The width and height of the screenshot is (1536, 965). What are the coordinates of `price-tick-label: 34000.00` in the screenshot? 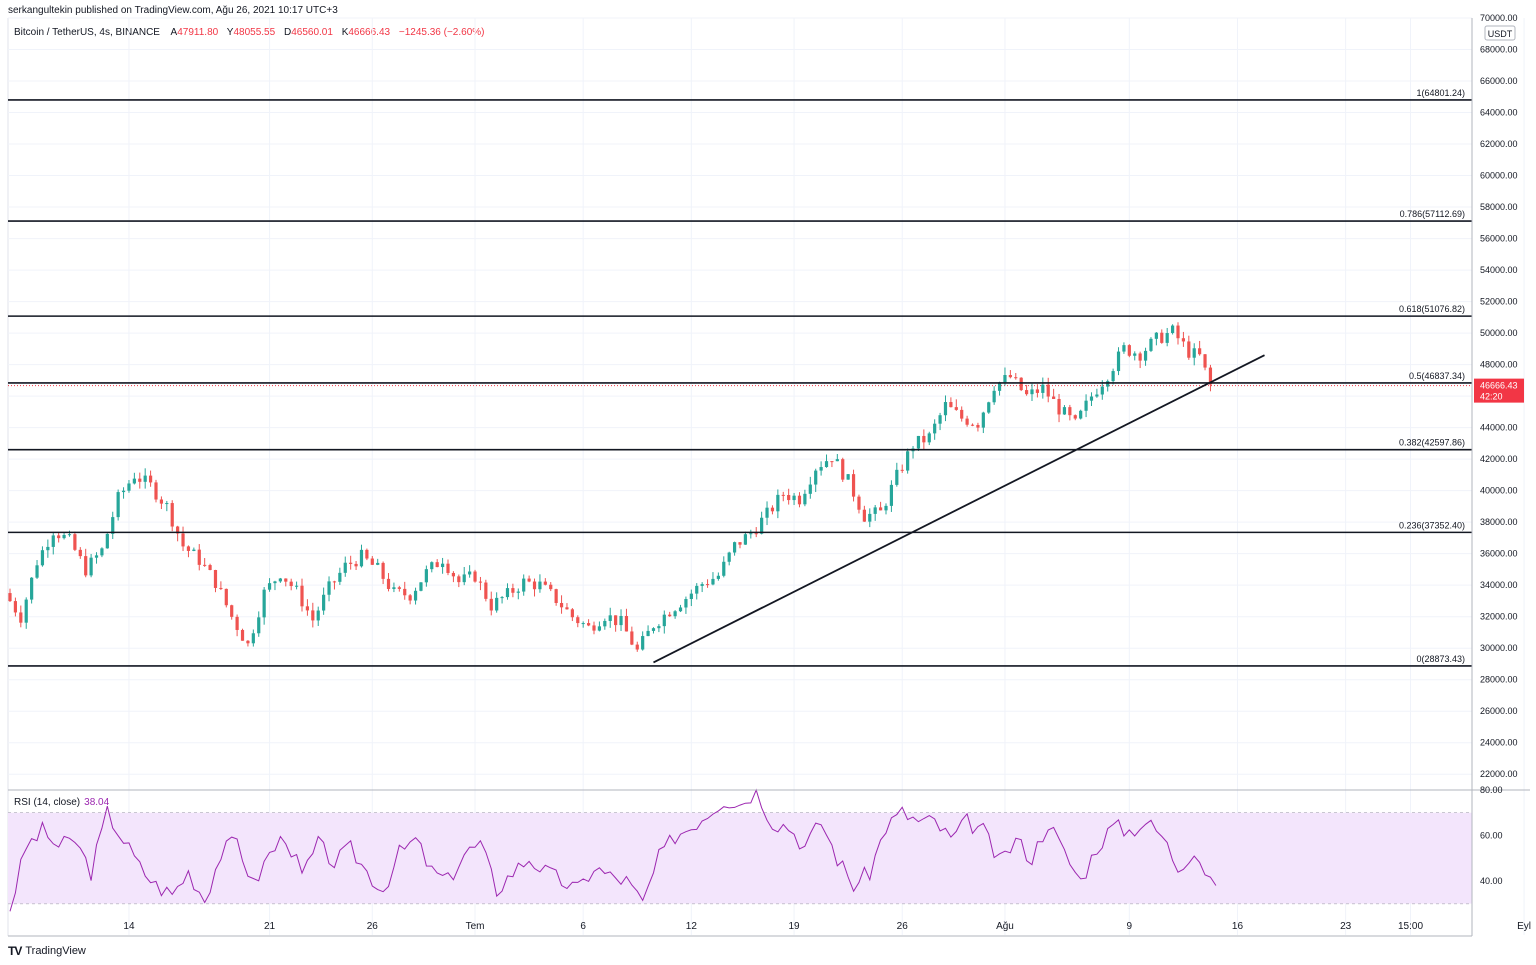 It's located at (1499, 585).